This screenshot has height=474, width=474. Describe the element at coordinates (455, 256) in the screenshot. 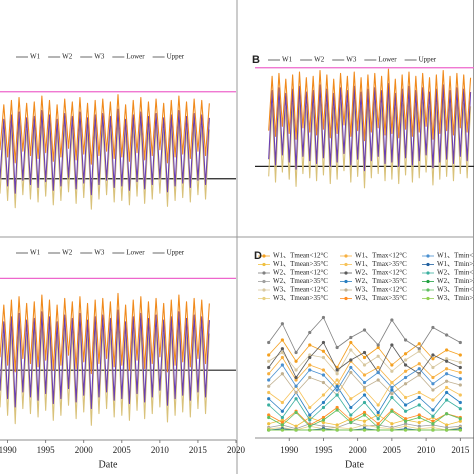

I see `legend-label: W1、Tmin<12°C` at that location.